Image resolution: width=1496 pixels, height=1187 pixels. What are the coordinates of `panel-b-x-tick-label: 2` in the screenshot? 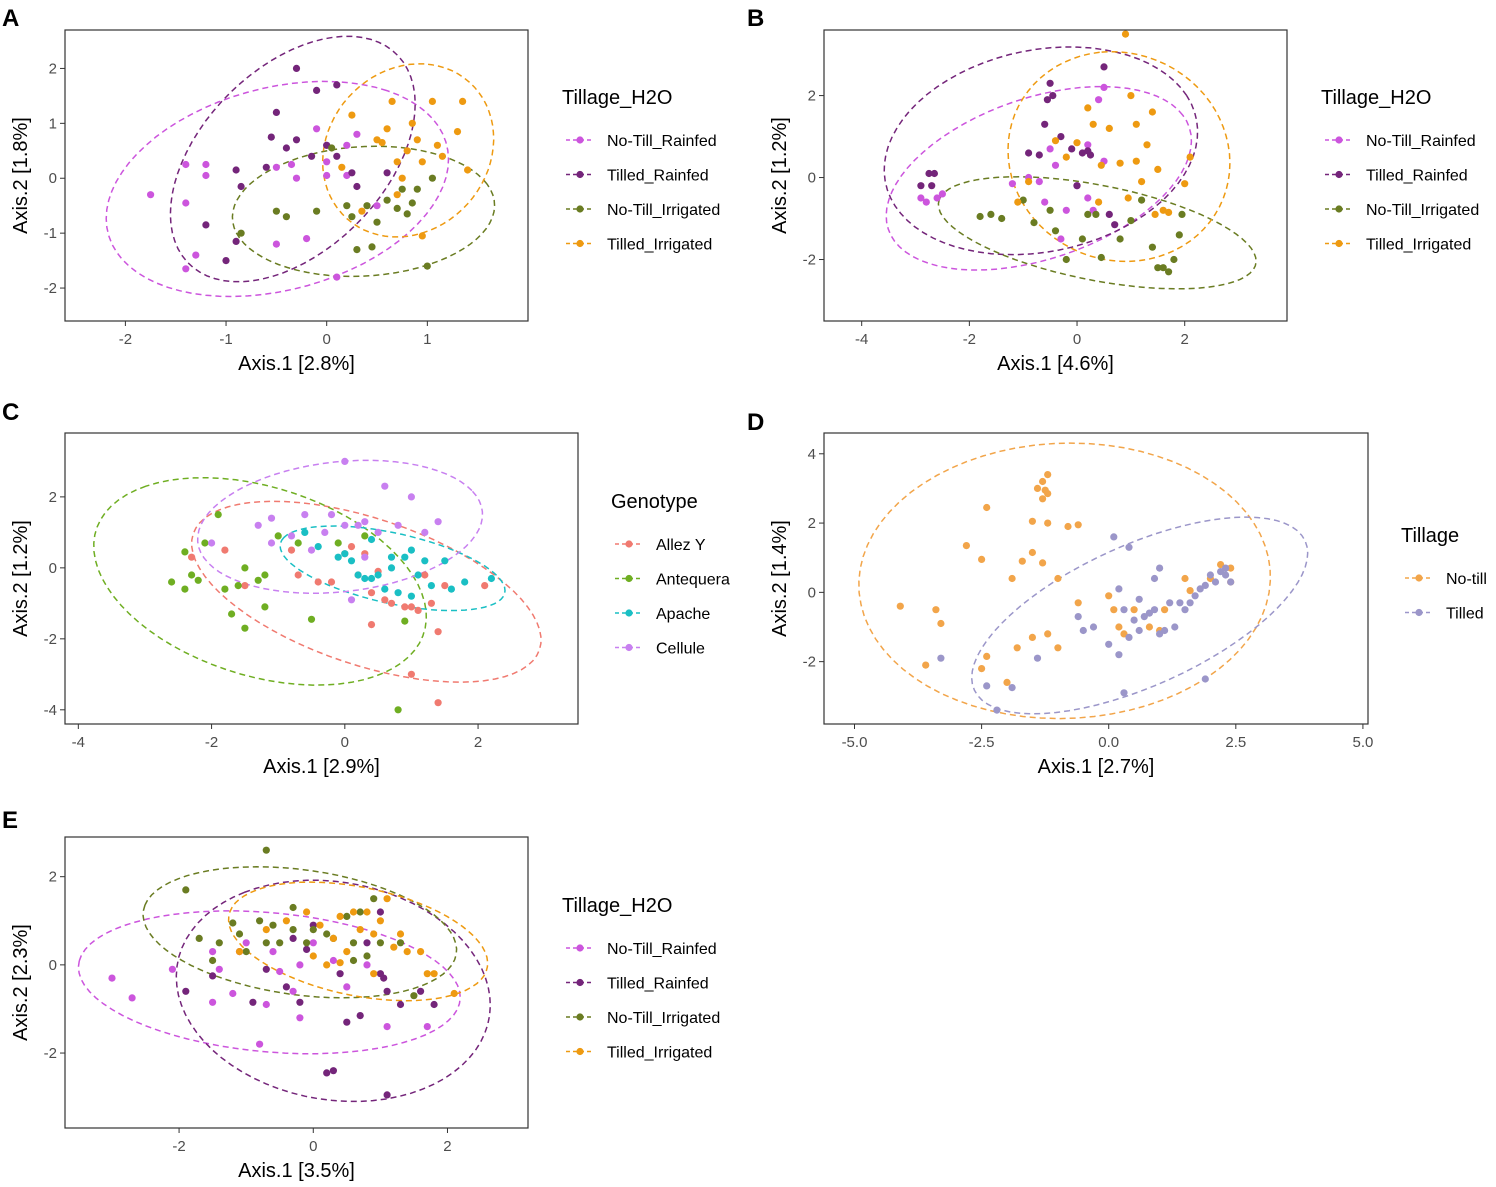 It's located at (1185, 339).